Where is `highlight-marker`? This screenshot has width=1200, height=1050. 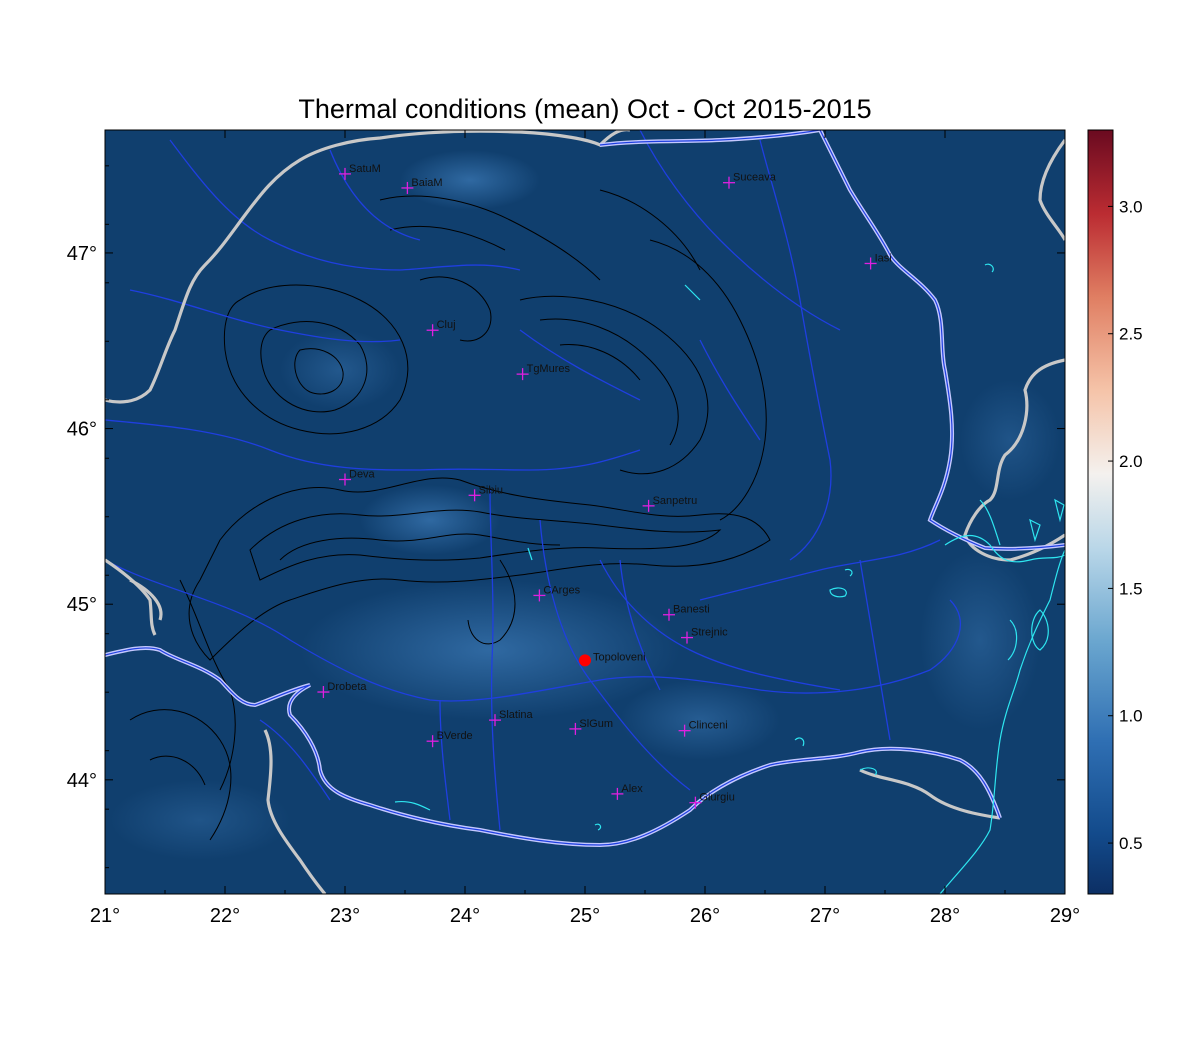
highlight-marker is located at coordinates (585, 660).